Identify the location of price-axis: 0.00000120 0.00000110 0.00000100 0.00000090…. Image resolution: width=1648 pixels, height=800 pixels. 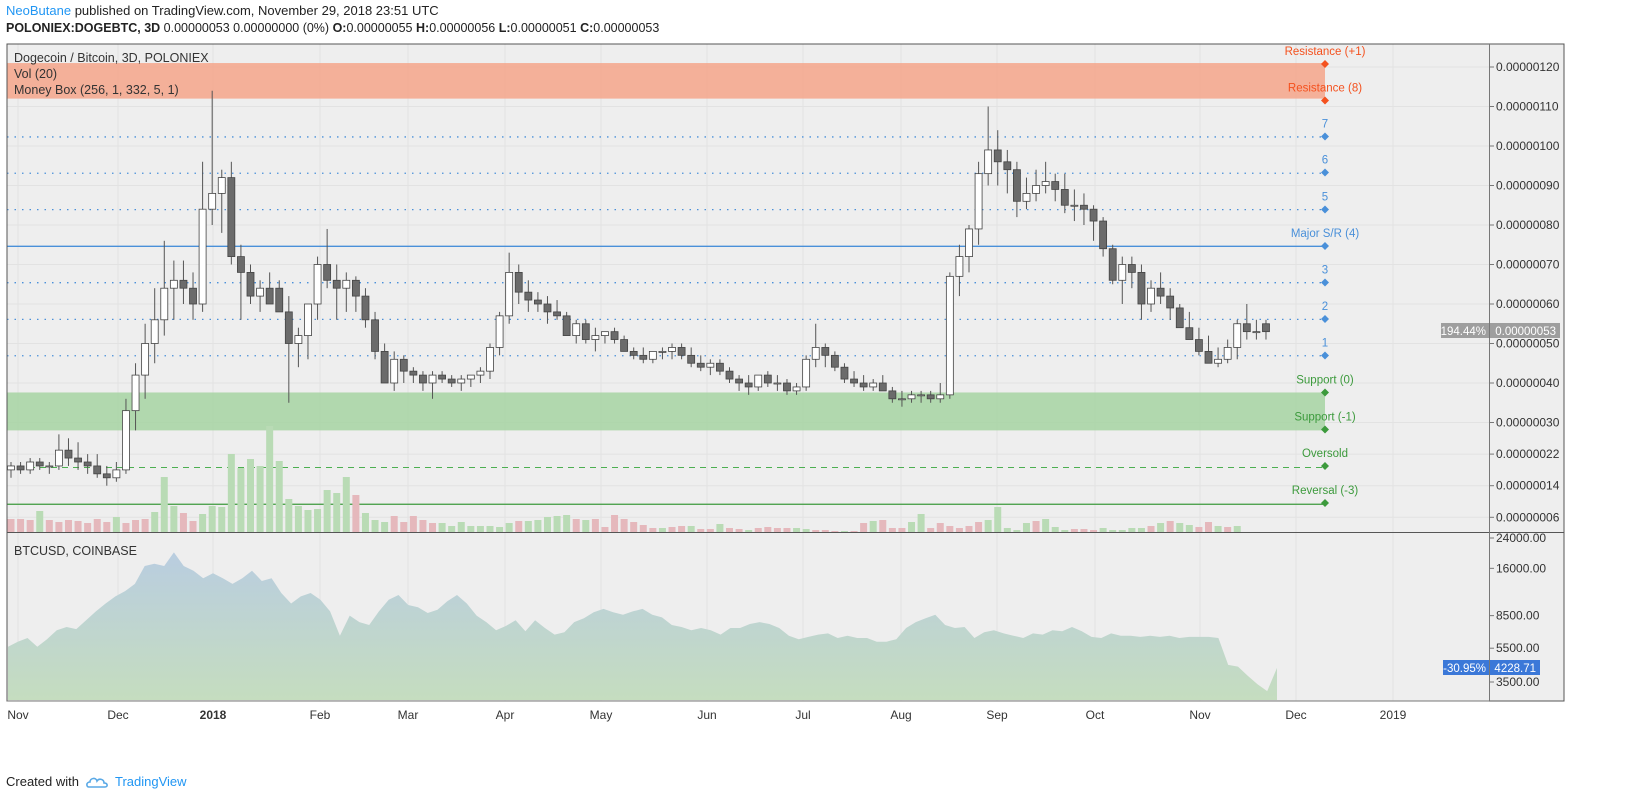
(1524, 292).